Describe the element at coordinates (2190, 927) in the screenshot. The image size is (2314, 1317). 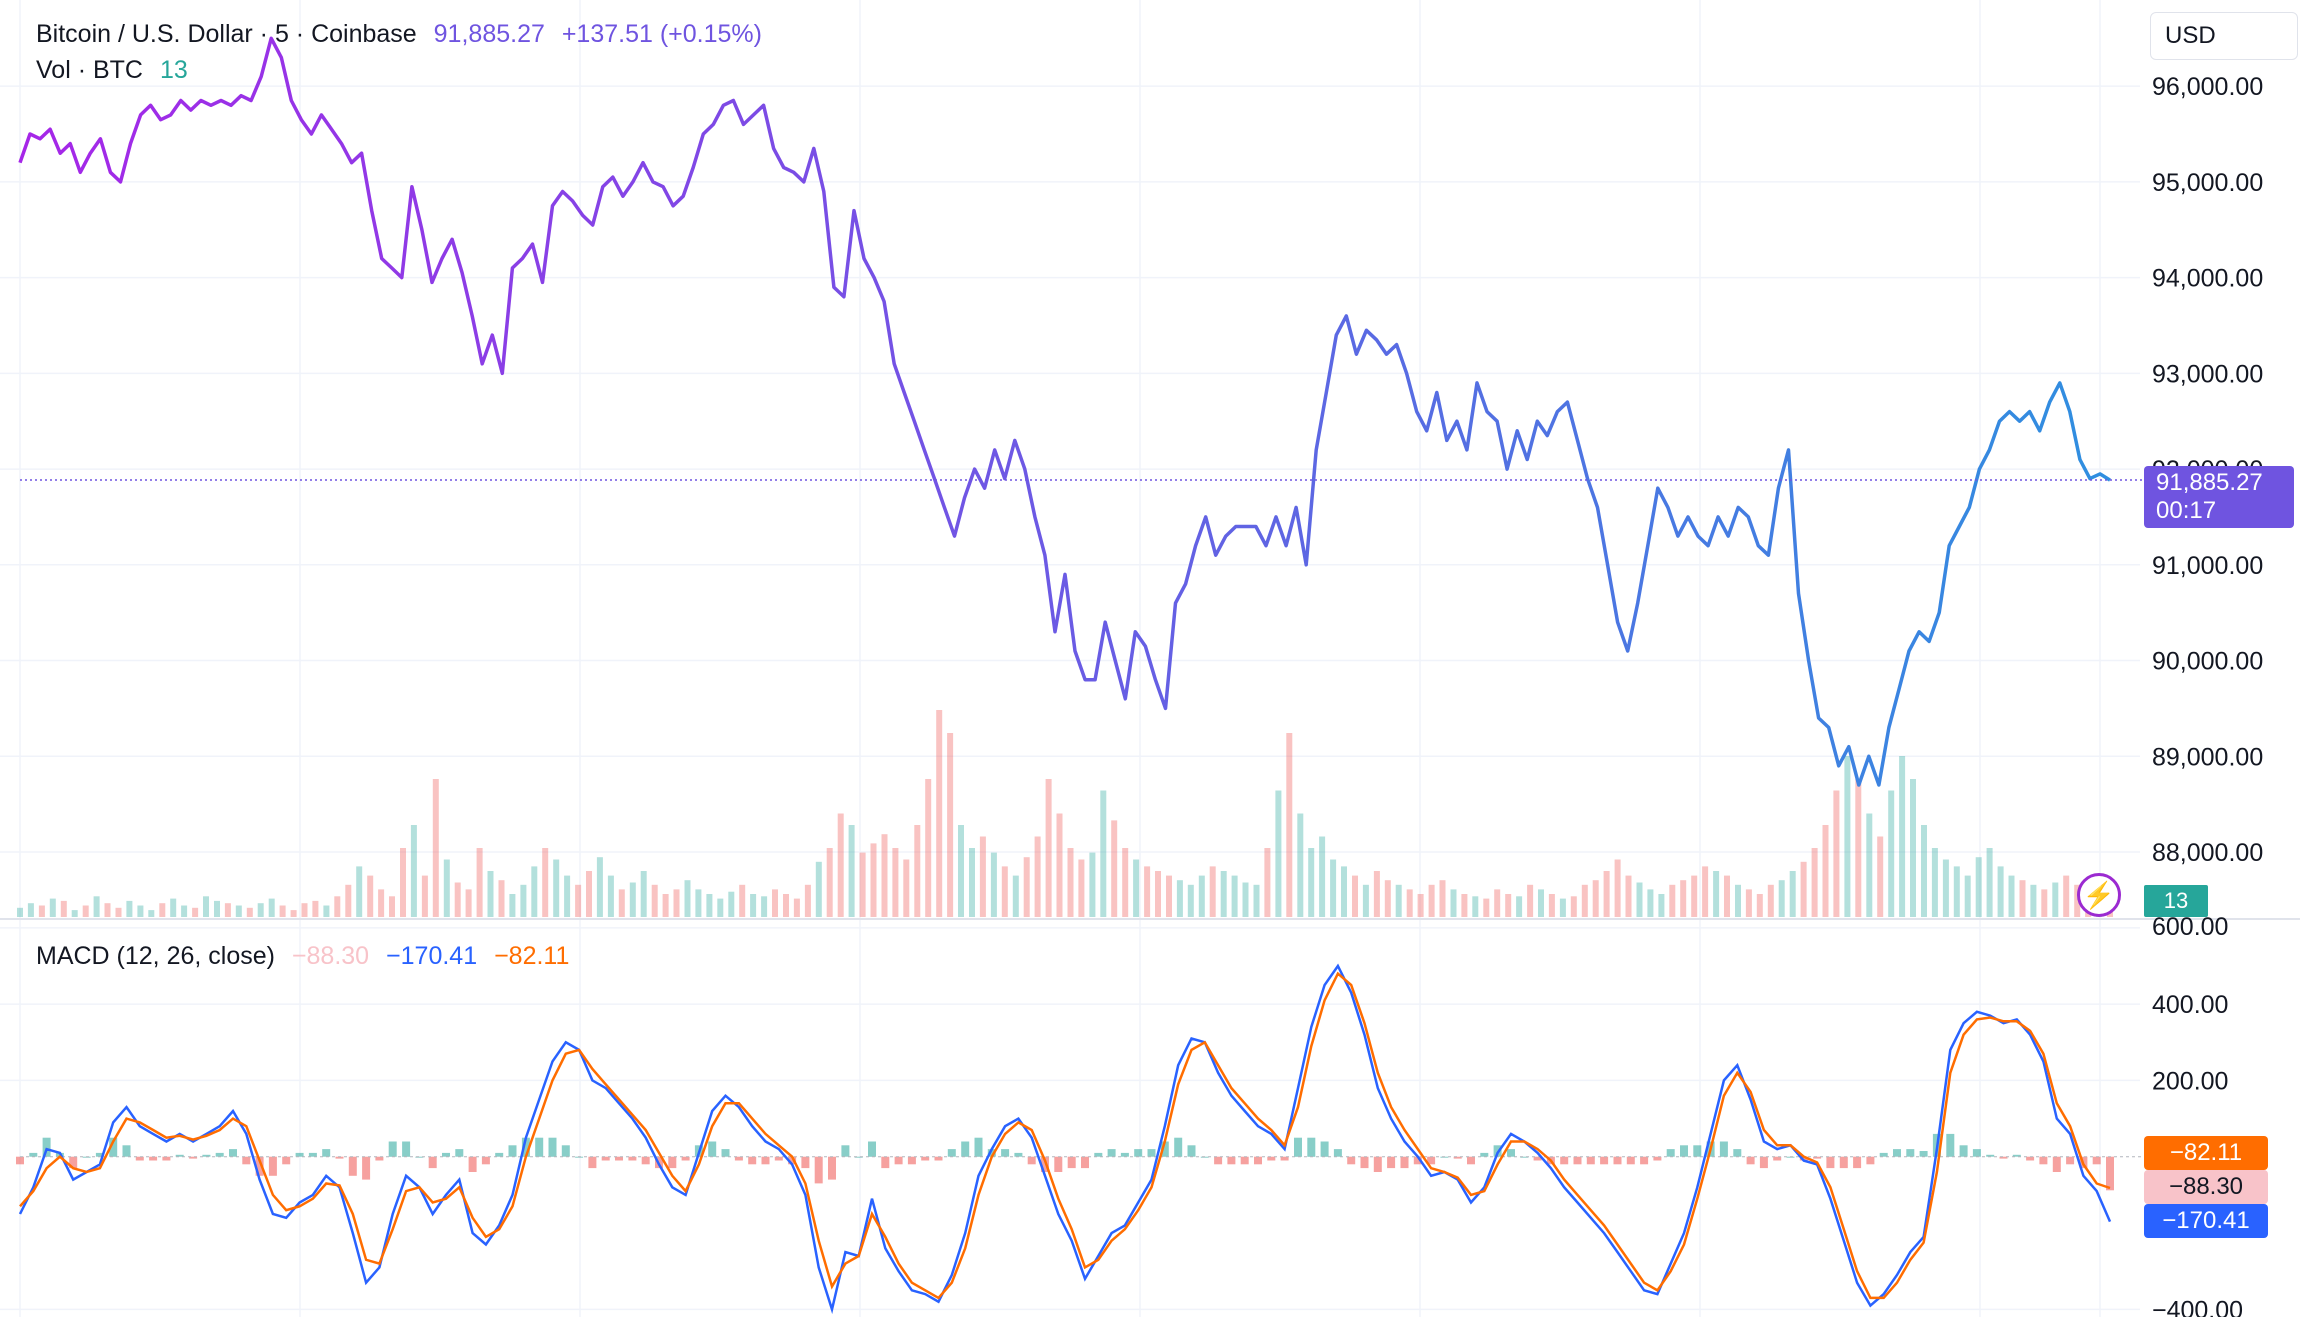
I see `macd-tick-label: 600.00` at that location.